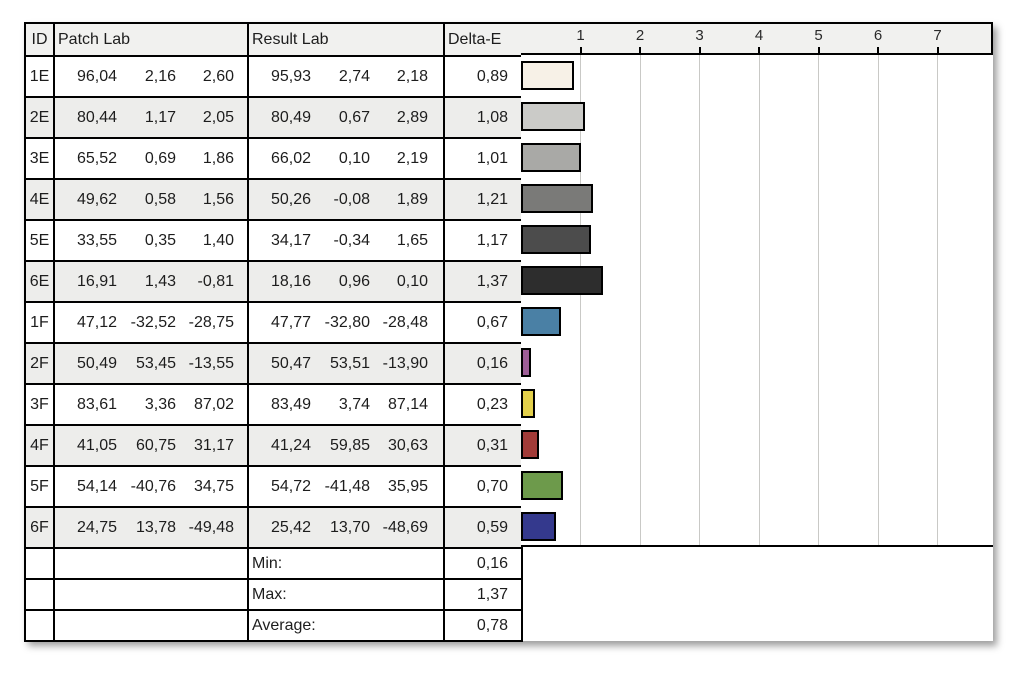 The image size is (1017, 675). I want to click on patch-lab-values: 41,05 60,75 31,17, so click(151, 445).